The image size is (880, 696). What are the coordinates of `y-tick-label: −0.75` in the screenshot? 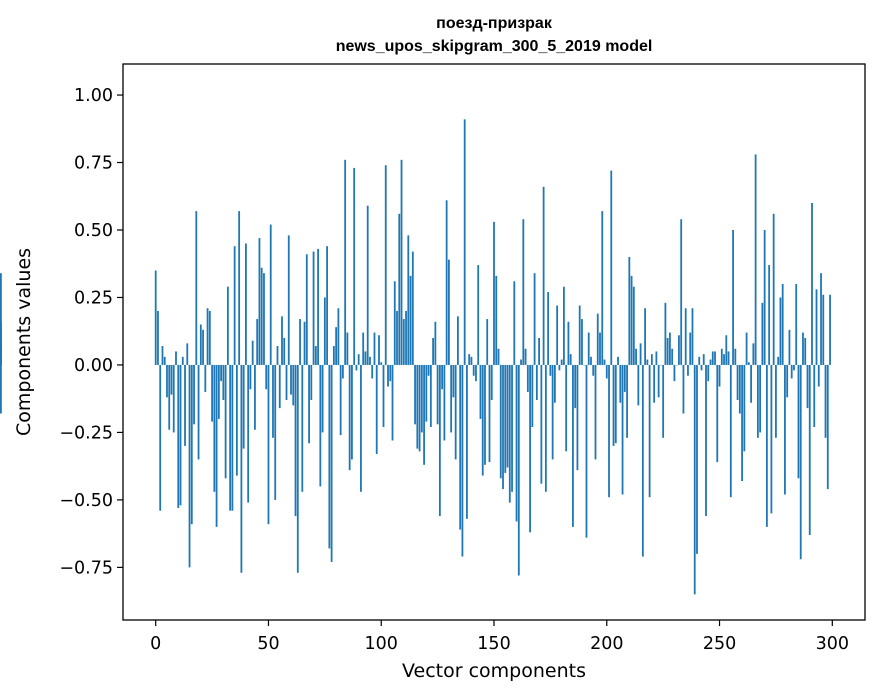 It's located at (86, 568).